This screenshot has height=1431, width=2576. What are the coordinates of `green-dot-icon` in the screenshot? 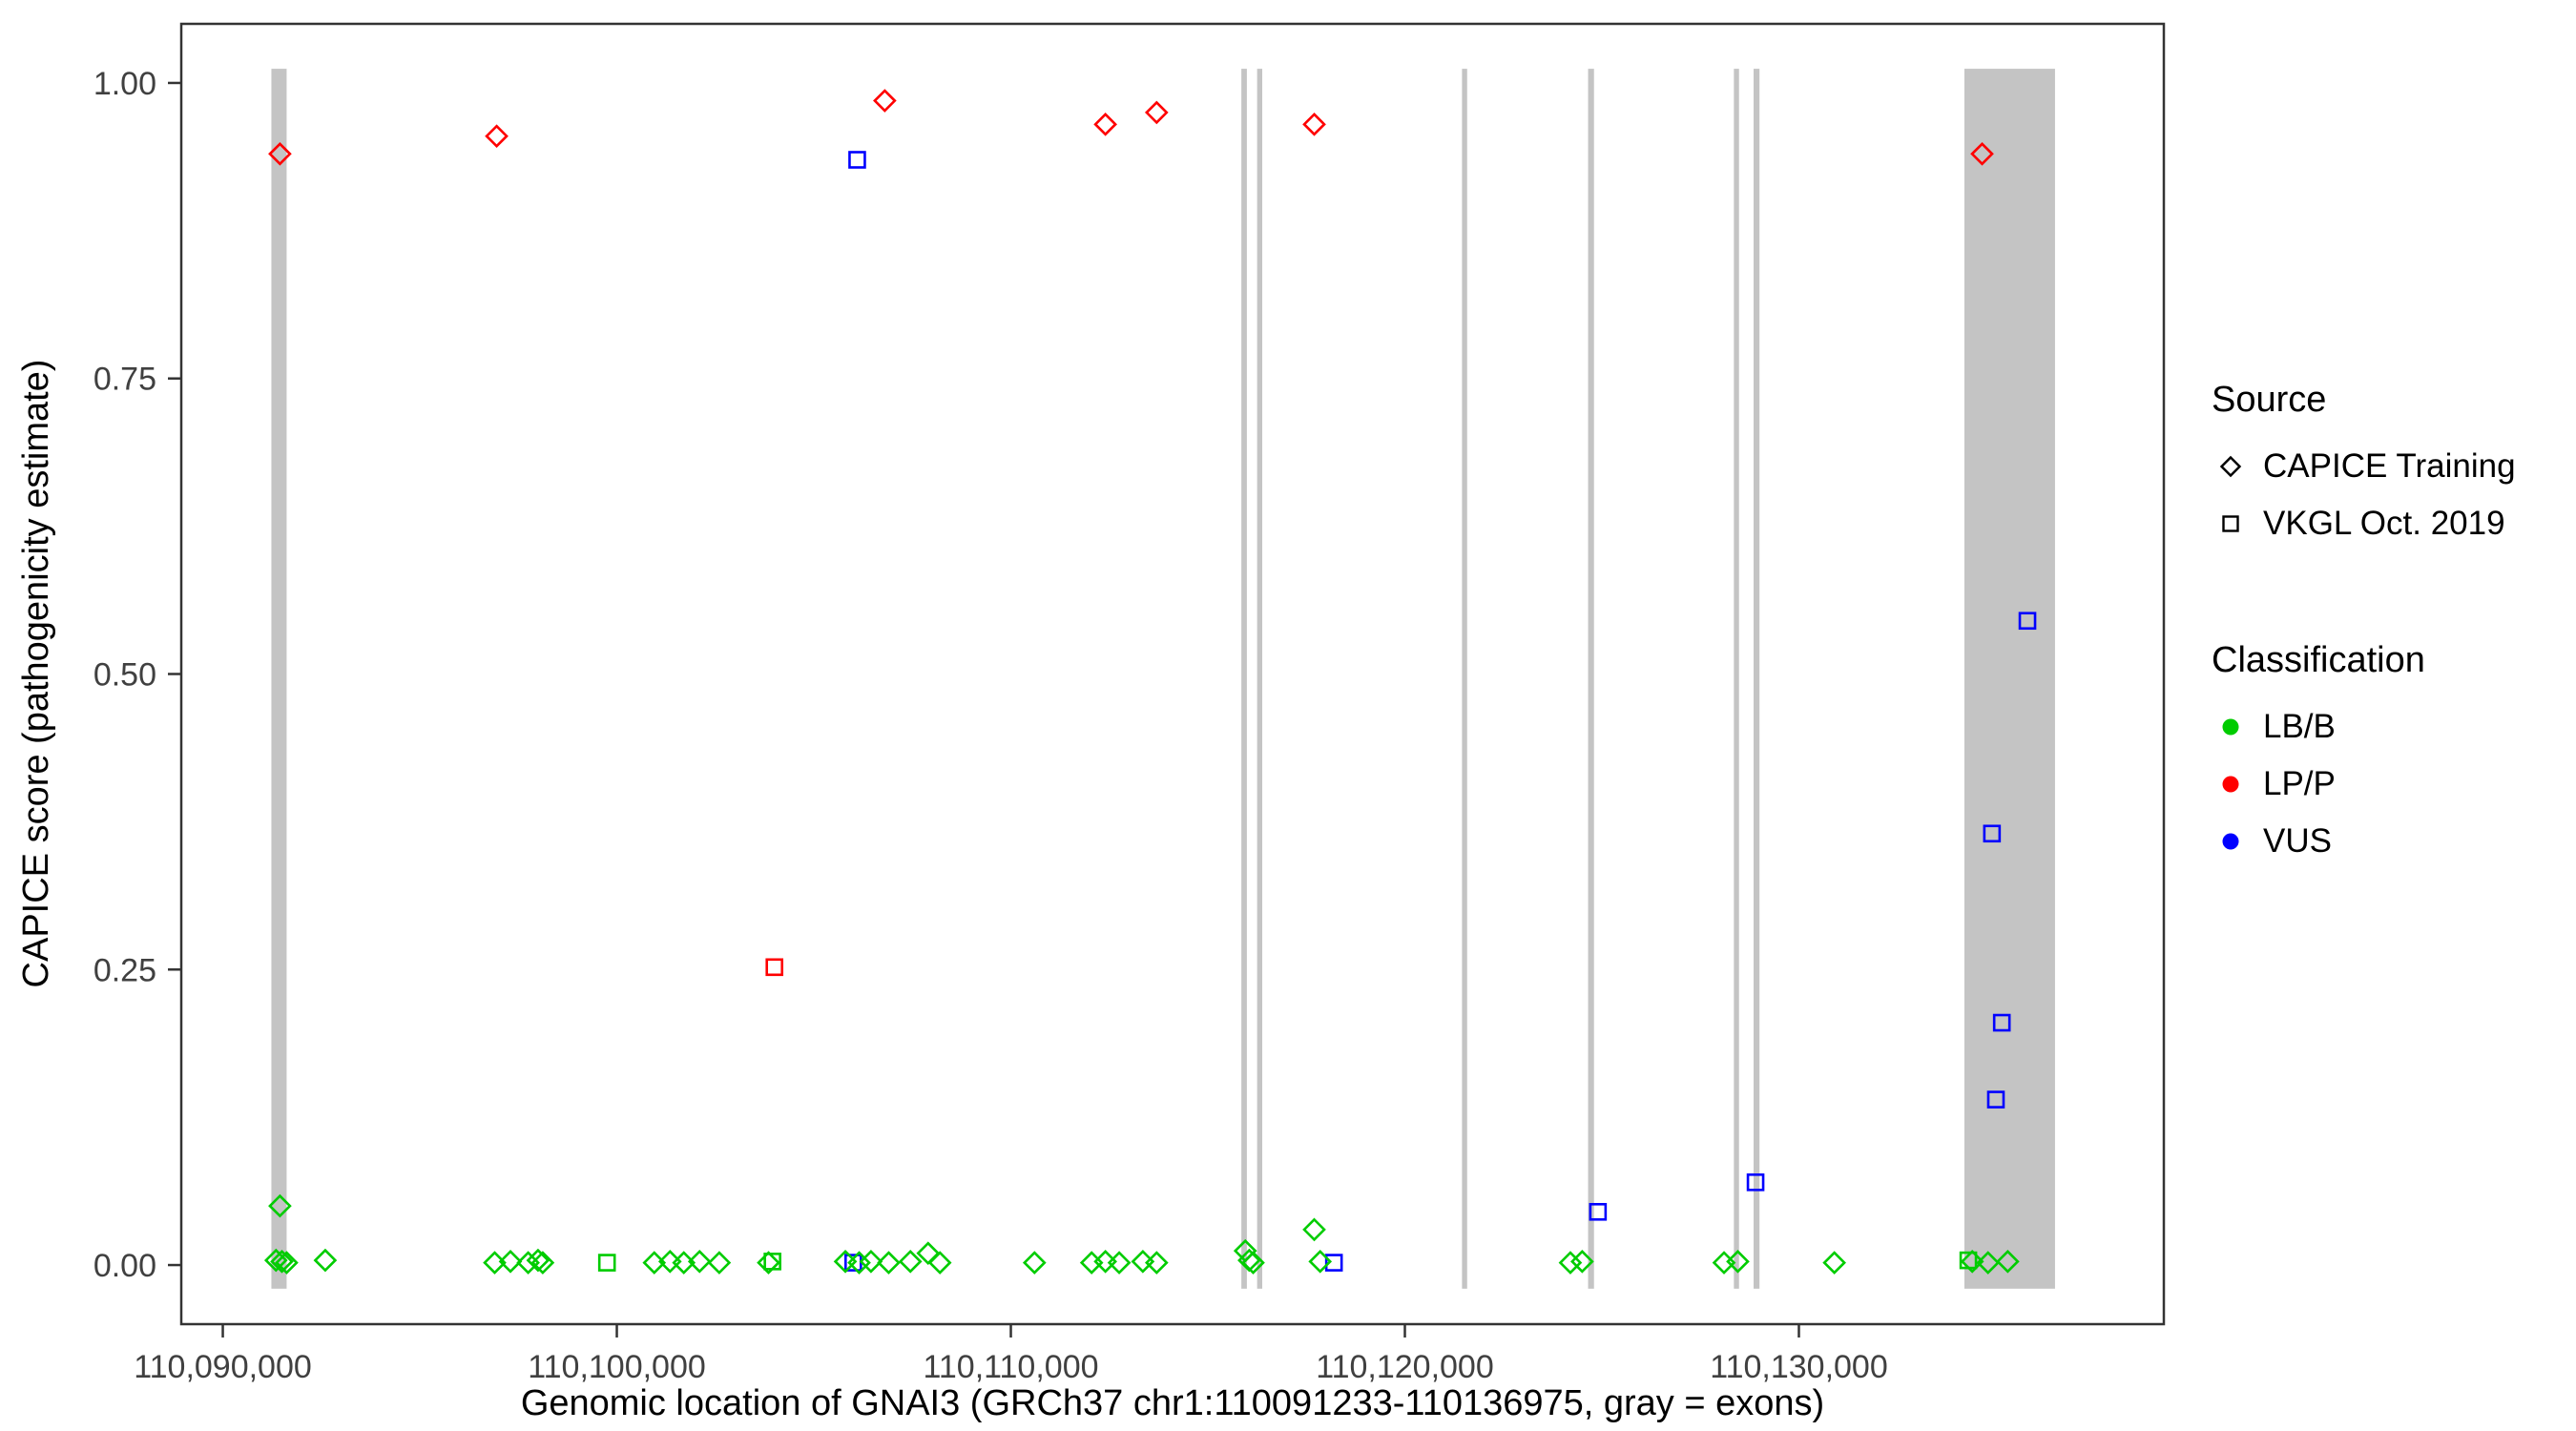 It's located at (2231, 727).